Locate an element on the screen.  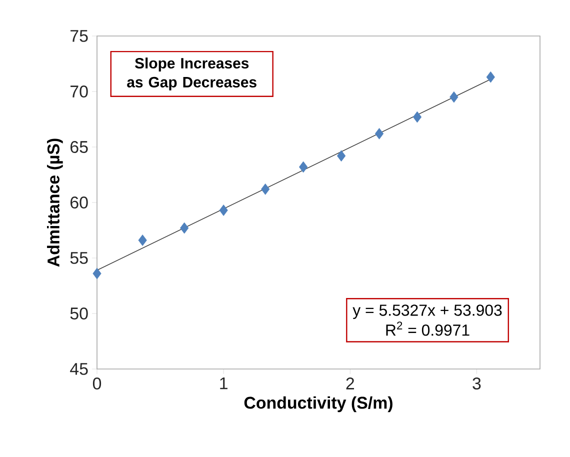
y-axis-title: Admittance (µS) is located at coordinates (55, 202).